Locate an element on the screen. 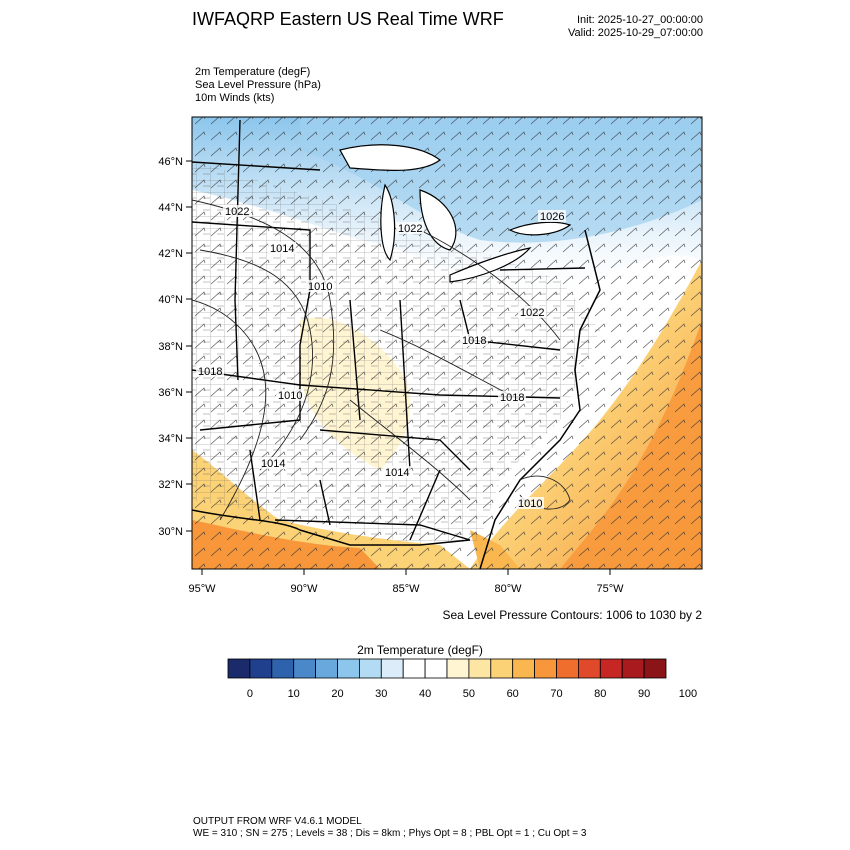  colorbar-tick-label: 60 is located at coordinates (513, 694).